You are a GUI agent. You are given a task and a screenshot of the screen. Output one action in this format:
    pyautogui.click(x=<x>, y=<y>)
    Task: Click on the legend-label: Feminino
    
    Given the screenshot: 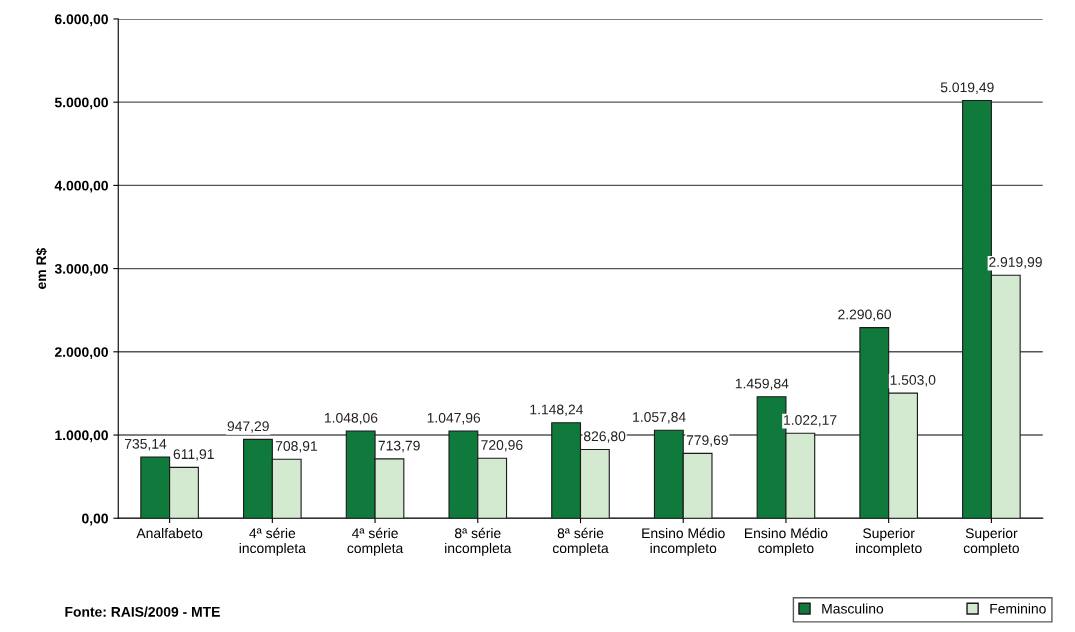 What is the action you would take?
    pyautogui.click(x=1018, y=608)
    